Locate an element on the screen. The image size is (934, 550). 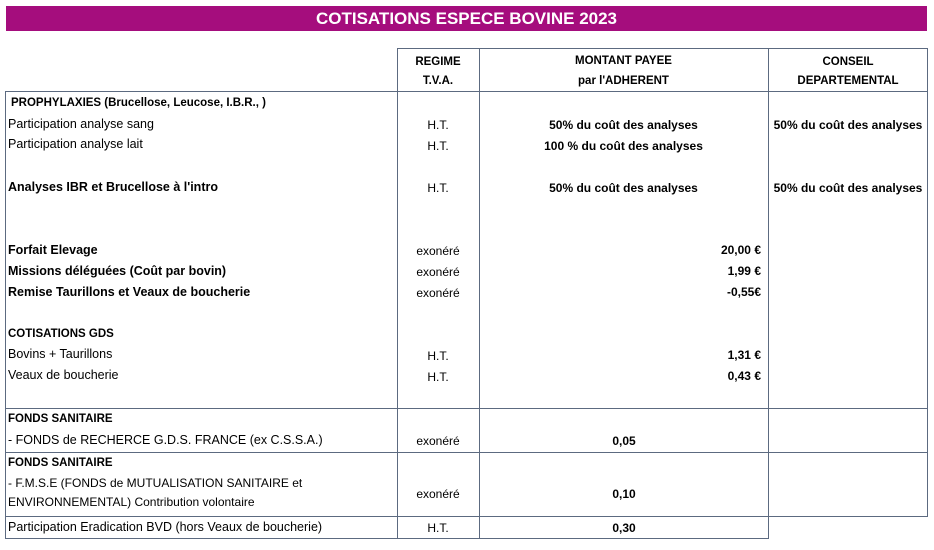
intro-montant: 50% du coût des analyses is located at coordinates (623, 188).